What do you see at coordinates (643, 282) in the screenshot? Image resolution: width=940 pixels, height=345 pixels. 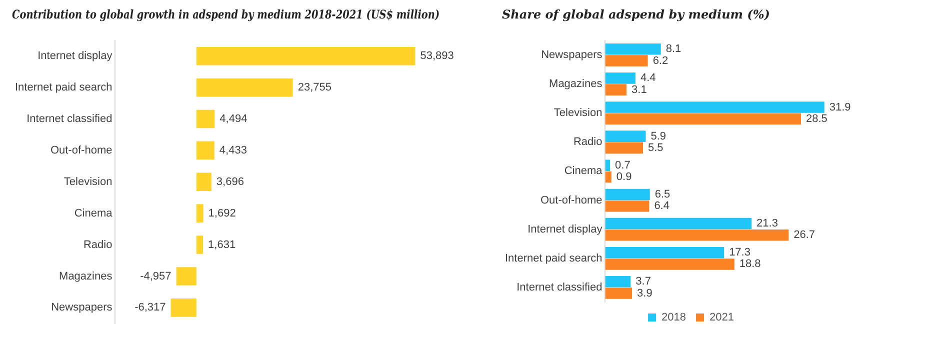 I see `data-label: 3.7` at bounding box center [643, 282].